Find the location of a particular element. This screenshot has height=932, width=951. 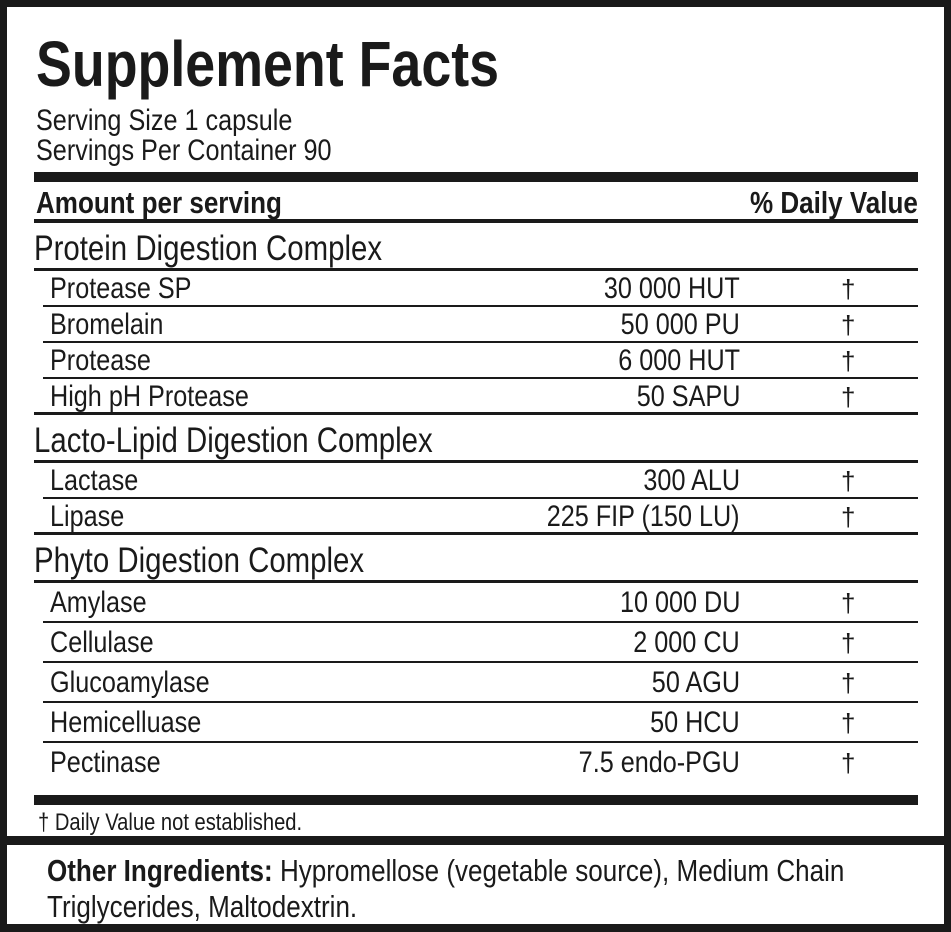

servings-per-container: Servings Per Container 90 is located at coordinates (212, 151).